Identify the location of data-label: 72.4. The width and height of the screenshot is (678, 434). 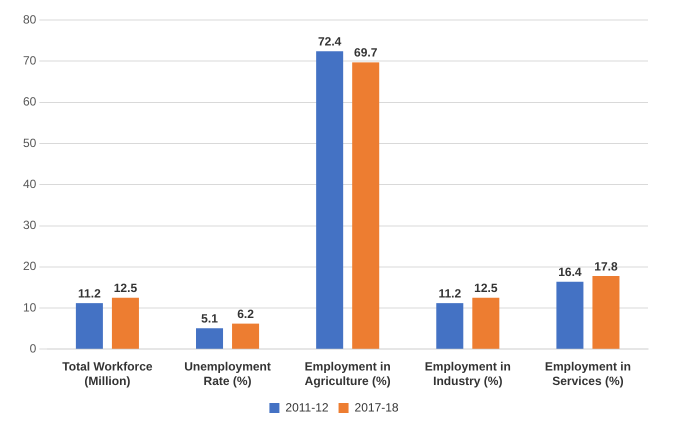
(330, 41).